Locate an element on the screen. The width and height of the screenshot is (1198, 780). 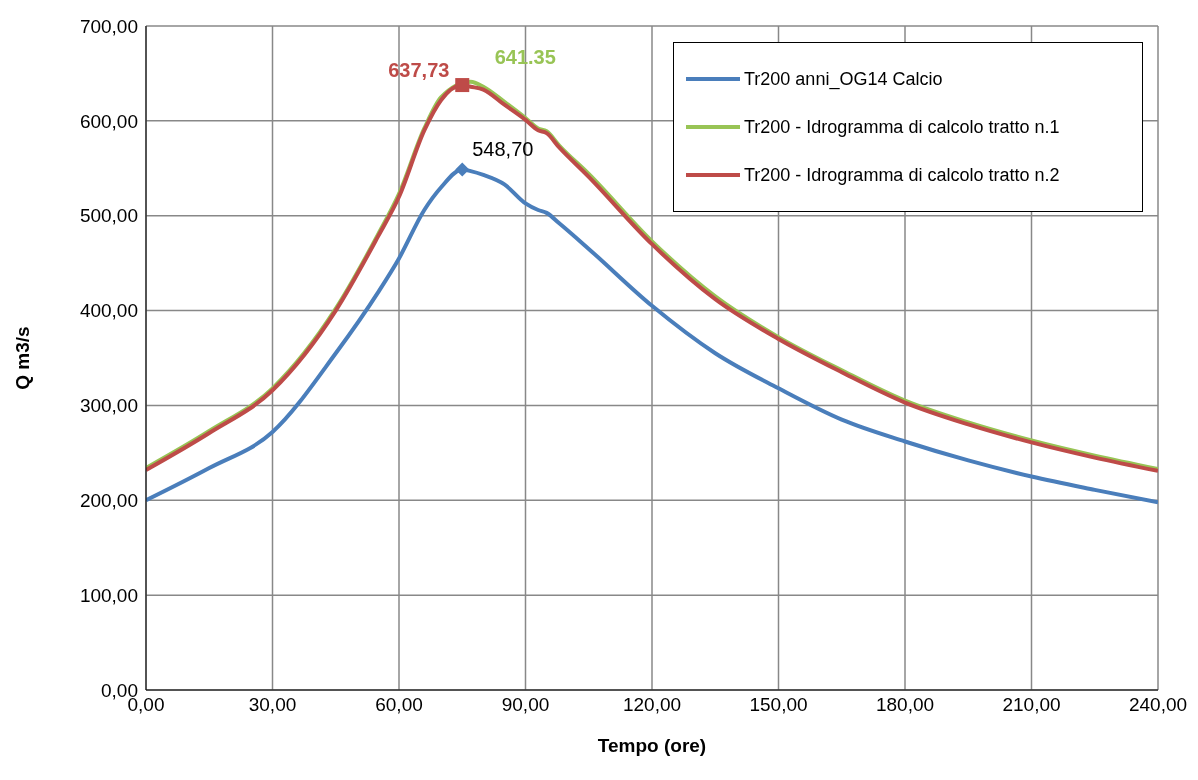
y-tick-label: 700,00 is located at coordinates (108, 26).